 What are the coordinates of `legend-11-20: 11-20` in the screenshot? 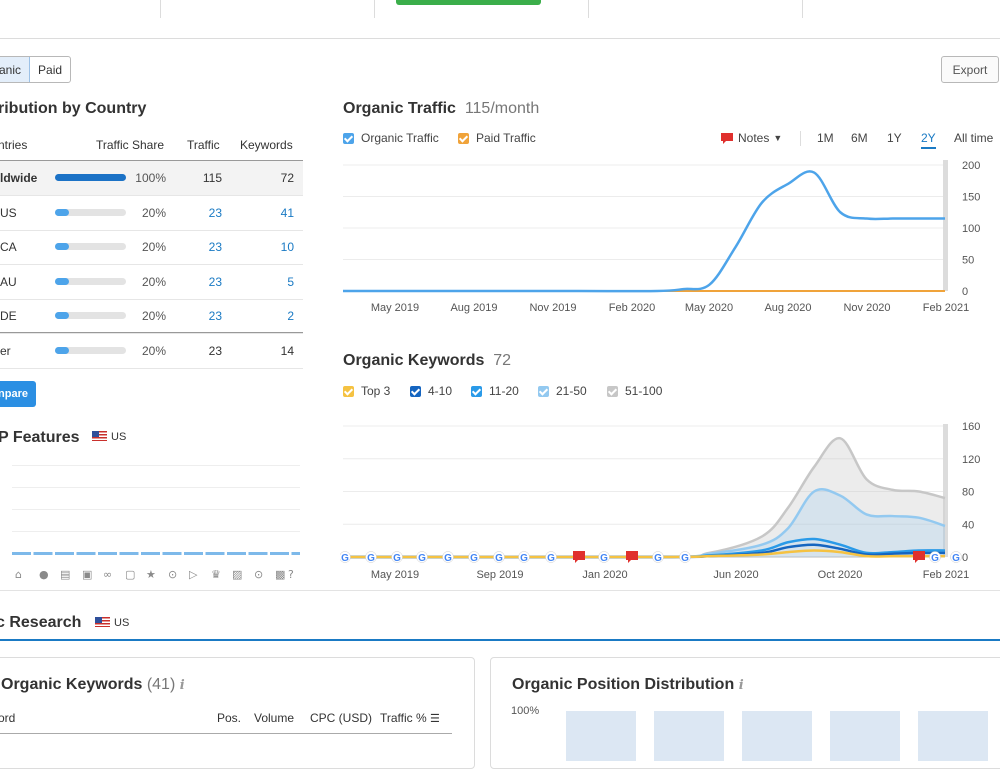 It's located at (495, 391).